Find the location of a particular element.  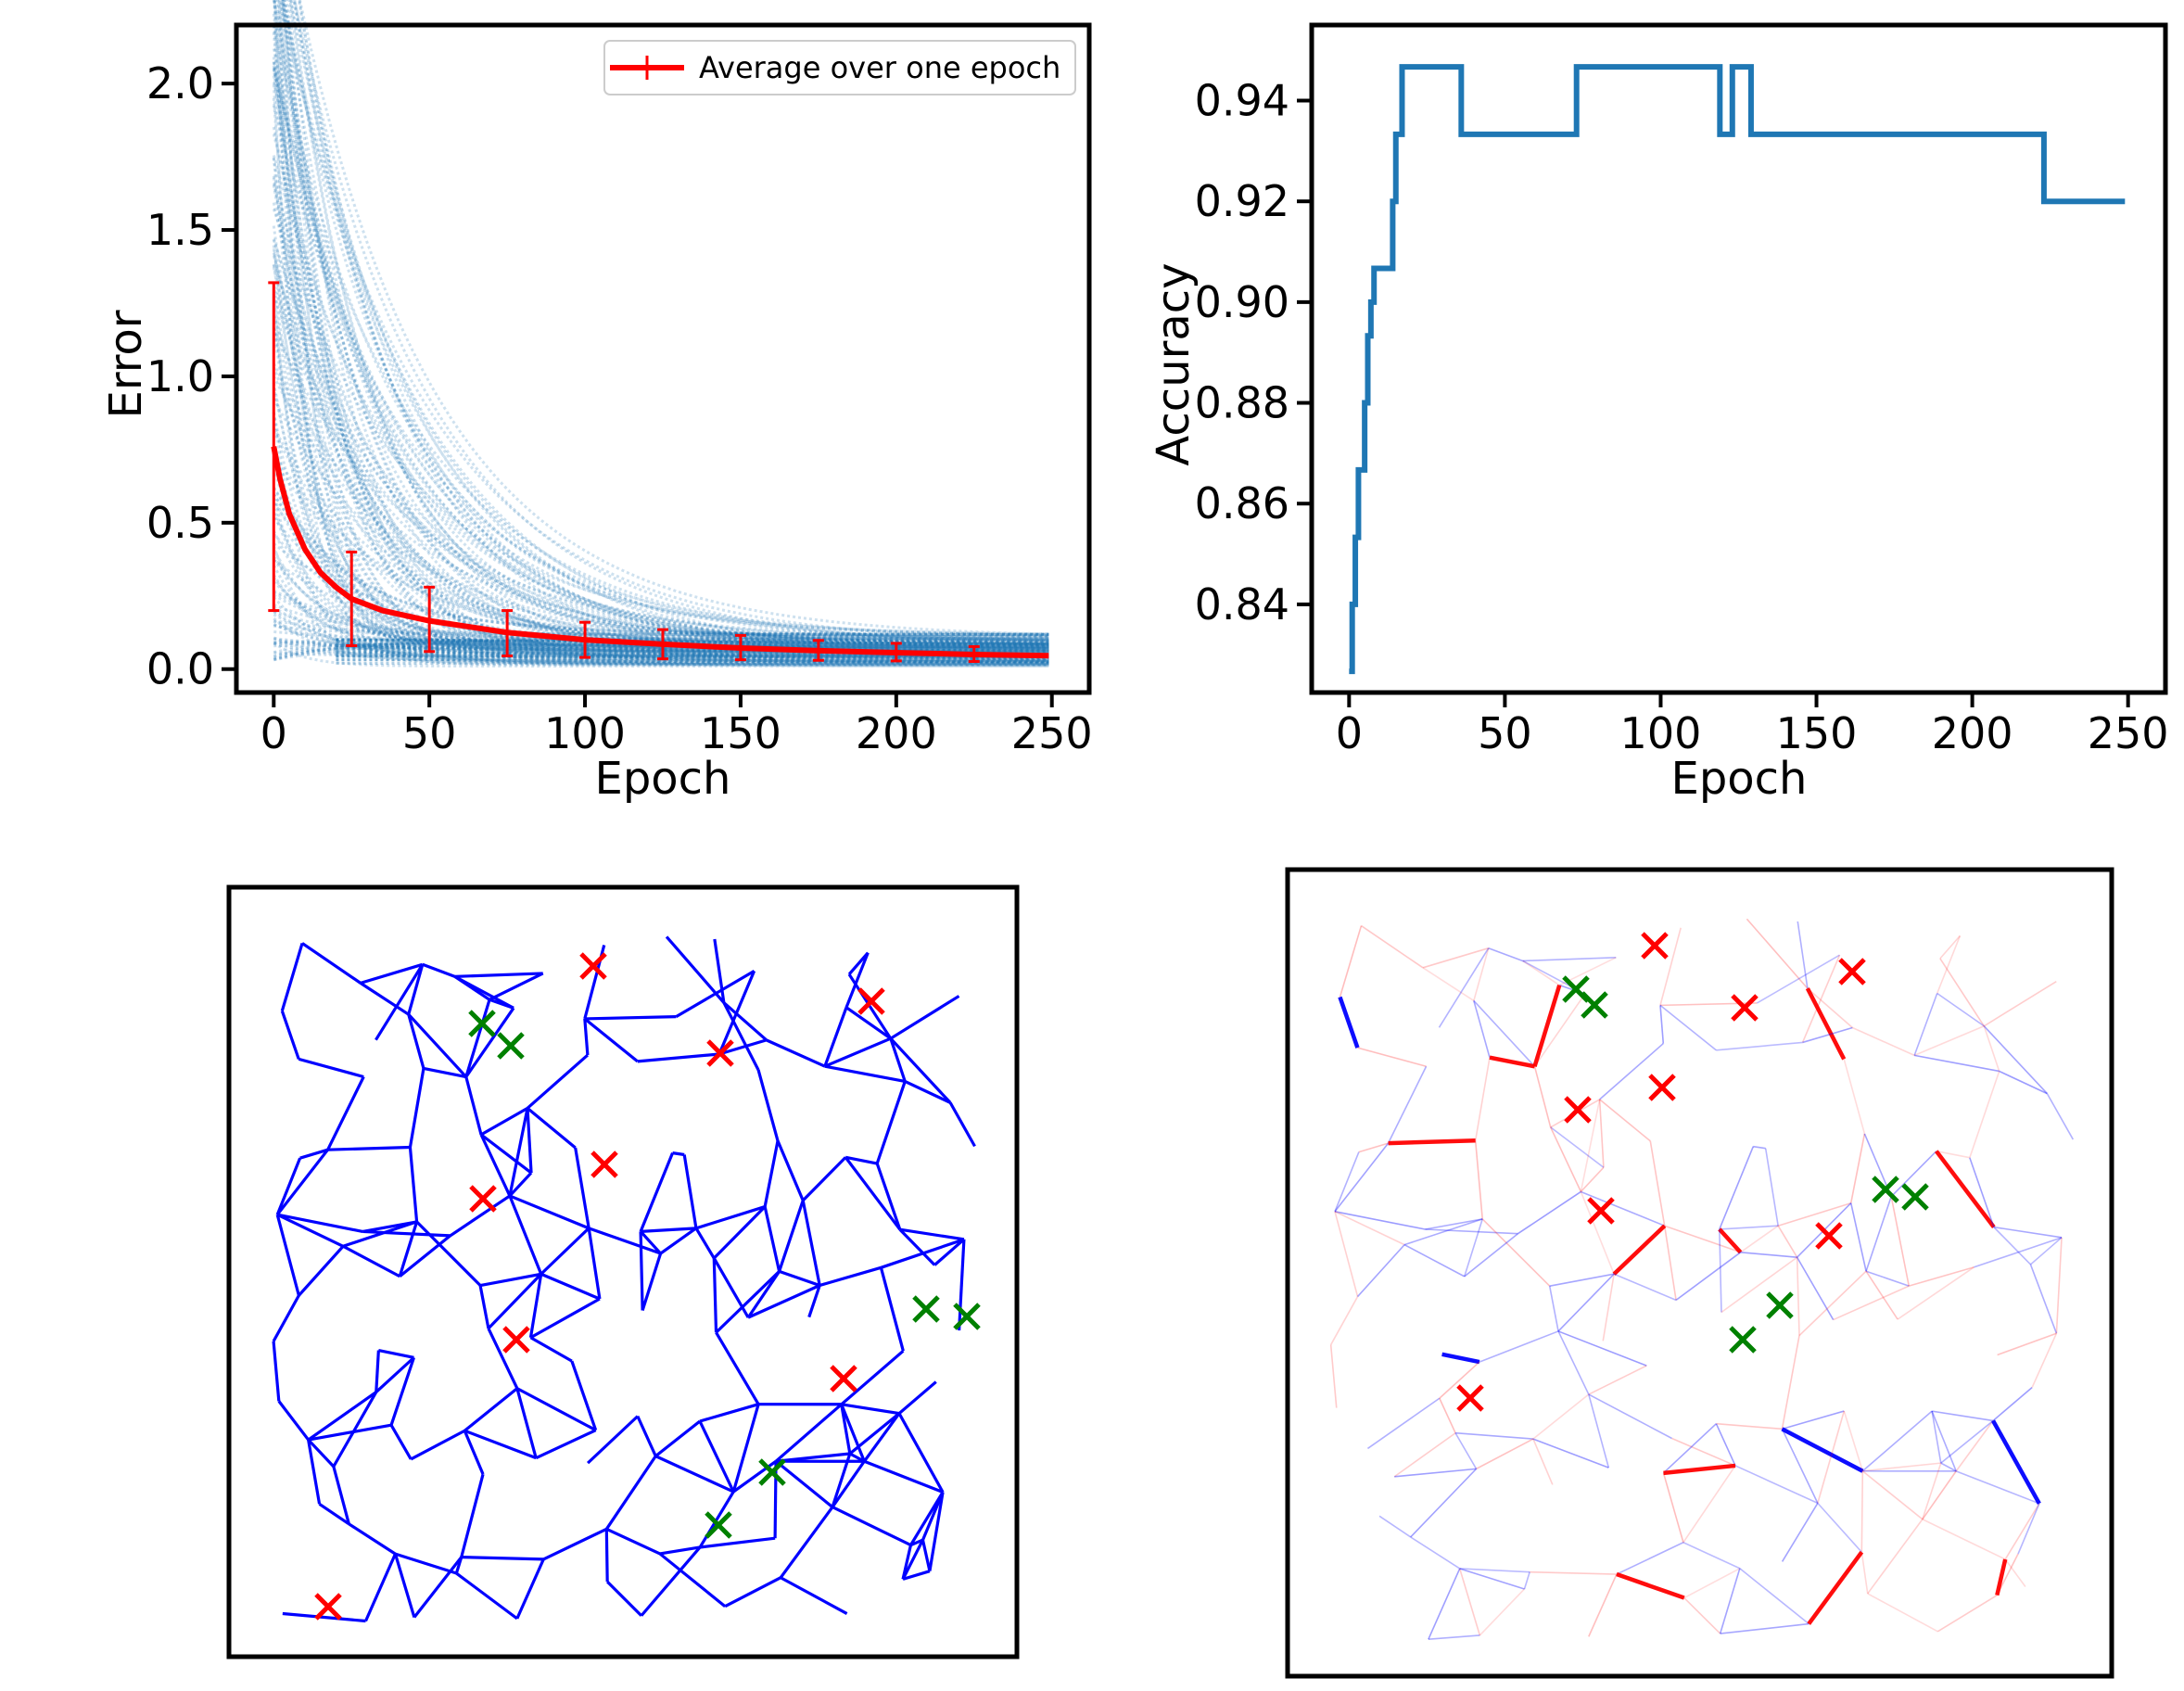

accuracy-x-tick-label: 50 is located at coordinates (1505, 733).